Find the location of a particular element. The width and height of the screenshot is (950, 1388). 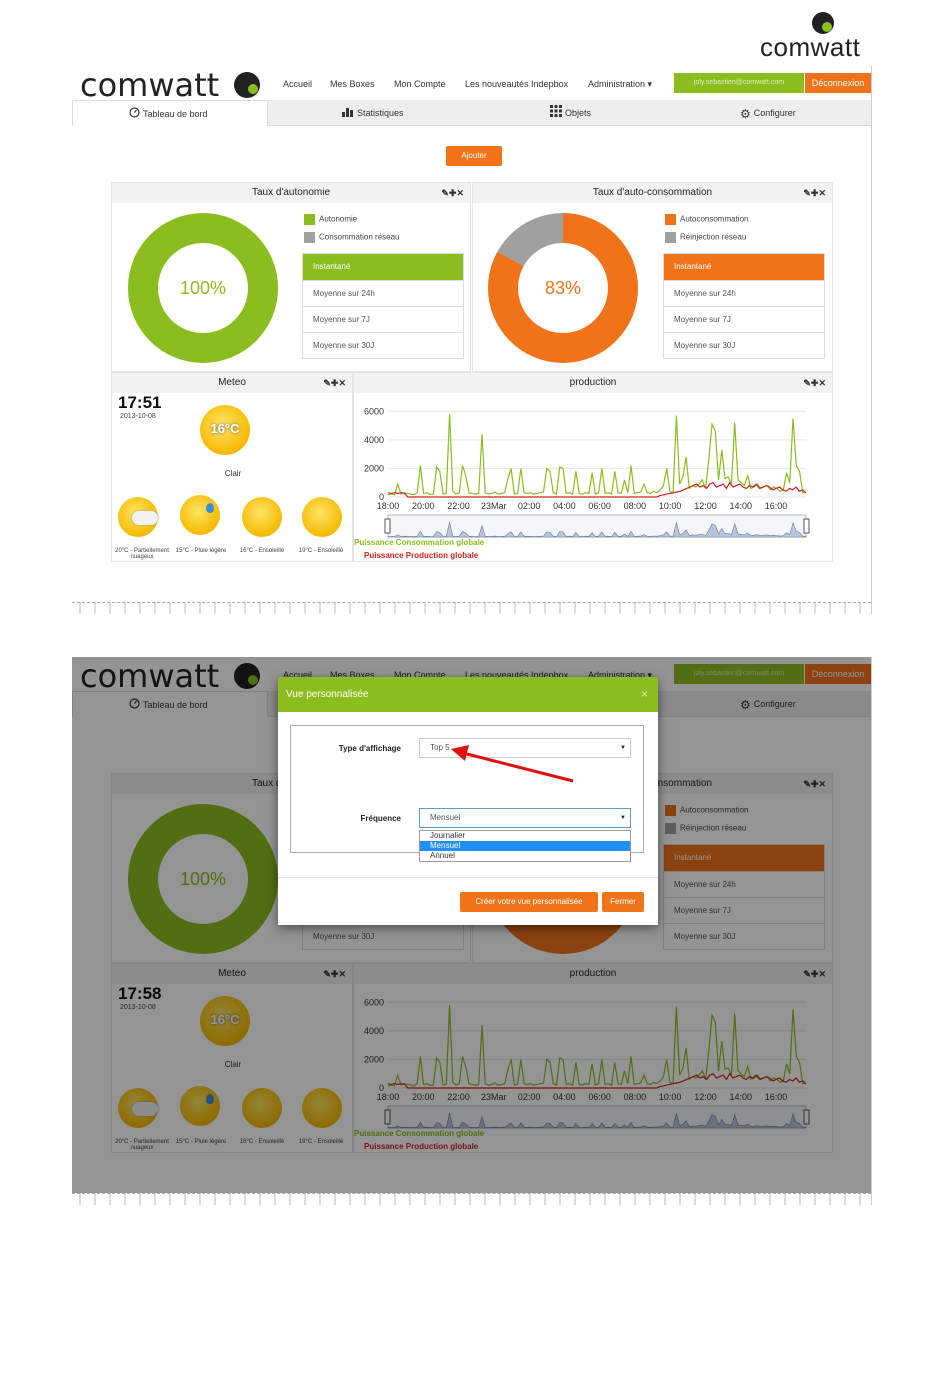

x-tick-label: 14:00 is located at coordinates (740, 506).